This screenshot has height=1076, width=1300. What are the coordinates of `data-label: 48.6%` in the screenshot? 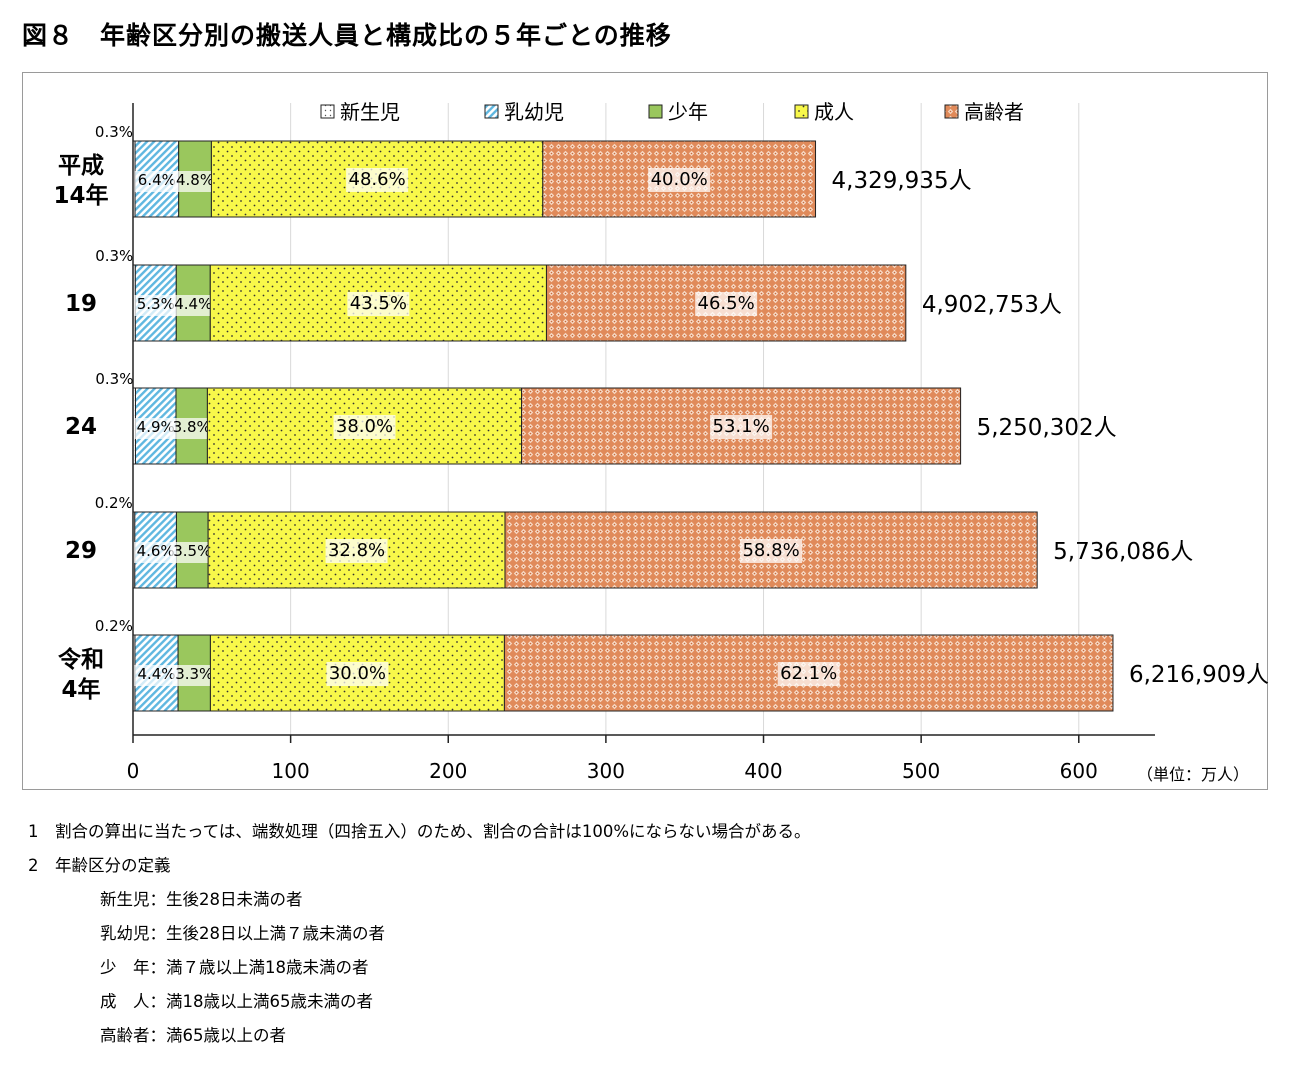 It's located at (377, 179).